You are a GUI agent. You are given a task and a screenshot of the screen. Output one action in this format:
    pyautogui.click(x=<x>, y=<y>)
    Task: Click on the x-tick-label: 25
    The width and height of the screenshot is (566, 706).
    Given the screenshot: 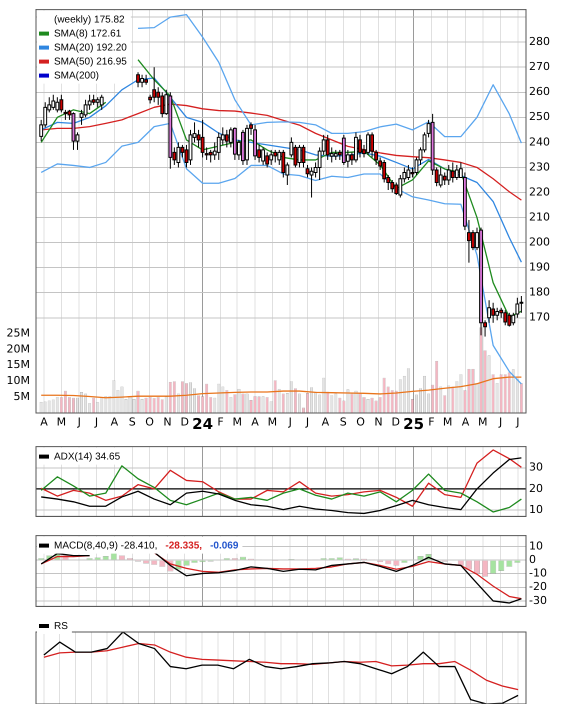 What is the action you would take?
    pyautogui.click(x=413, y=423)
    